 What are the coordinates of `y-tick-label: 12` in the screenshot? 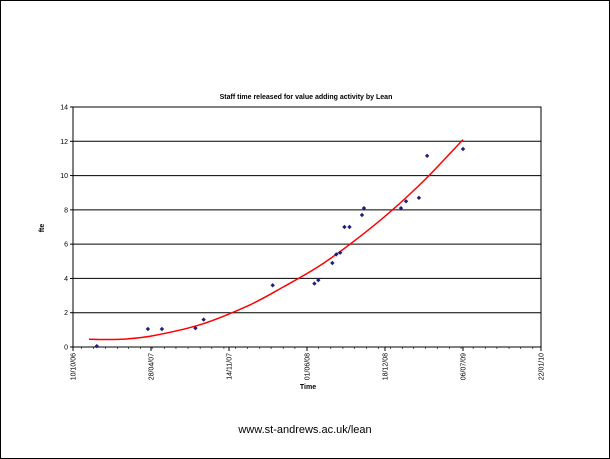 It's located at (64, 142).